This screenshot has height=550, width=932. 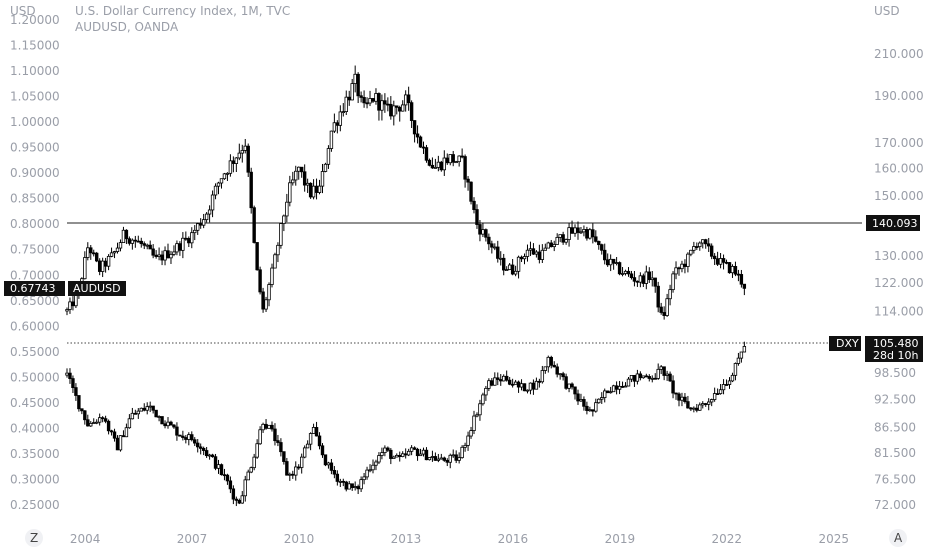 I want to click on right-tick-label: 81.500, so click(x=895, y=453).